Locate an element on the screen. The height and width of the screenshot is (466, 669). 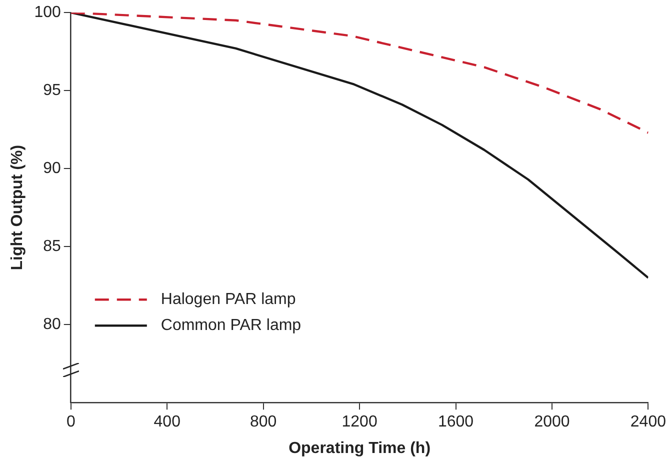
x-tick-label: 0 is located at coordinates (71, 422).